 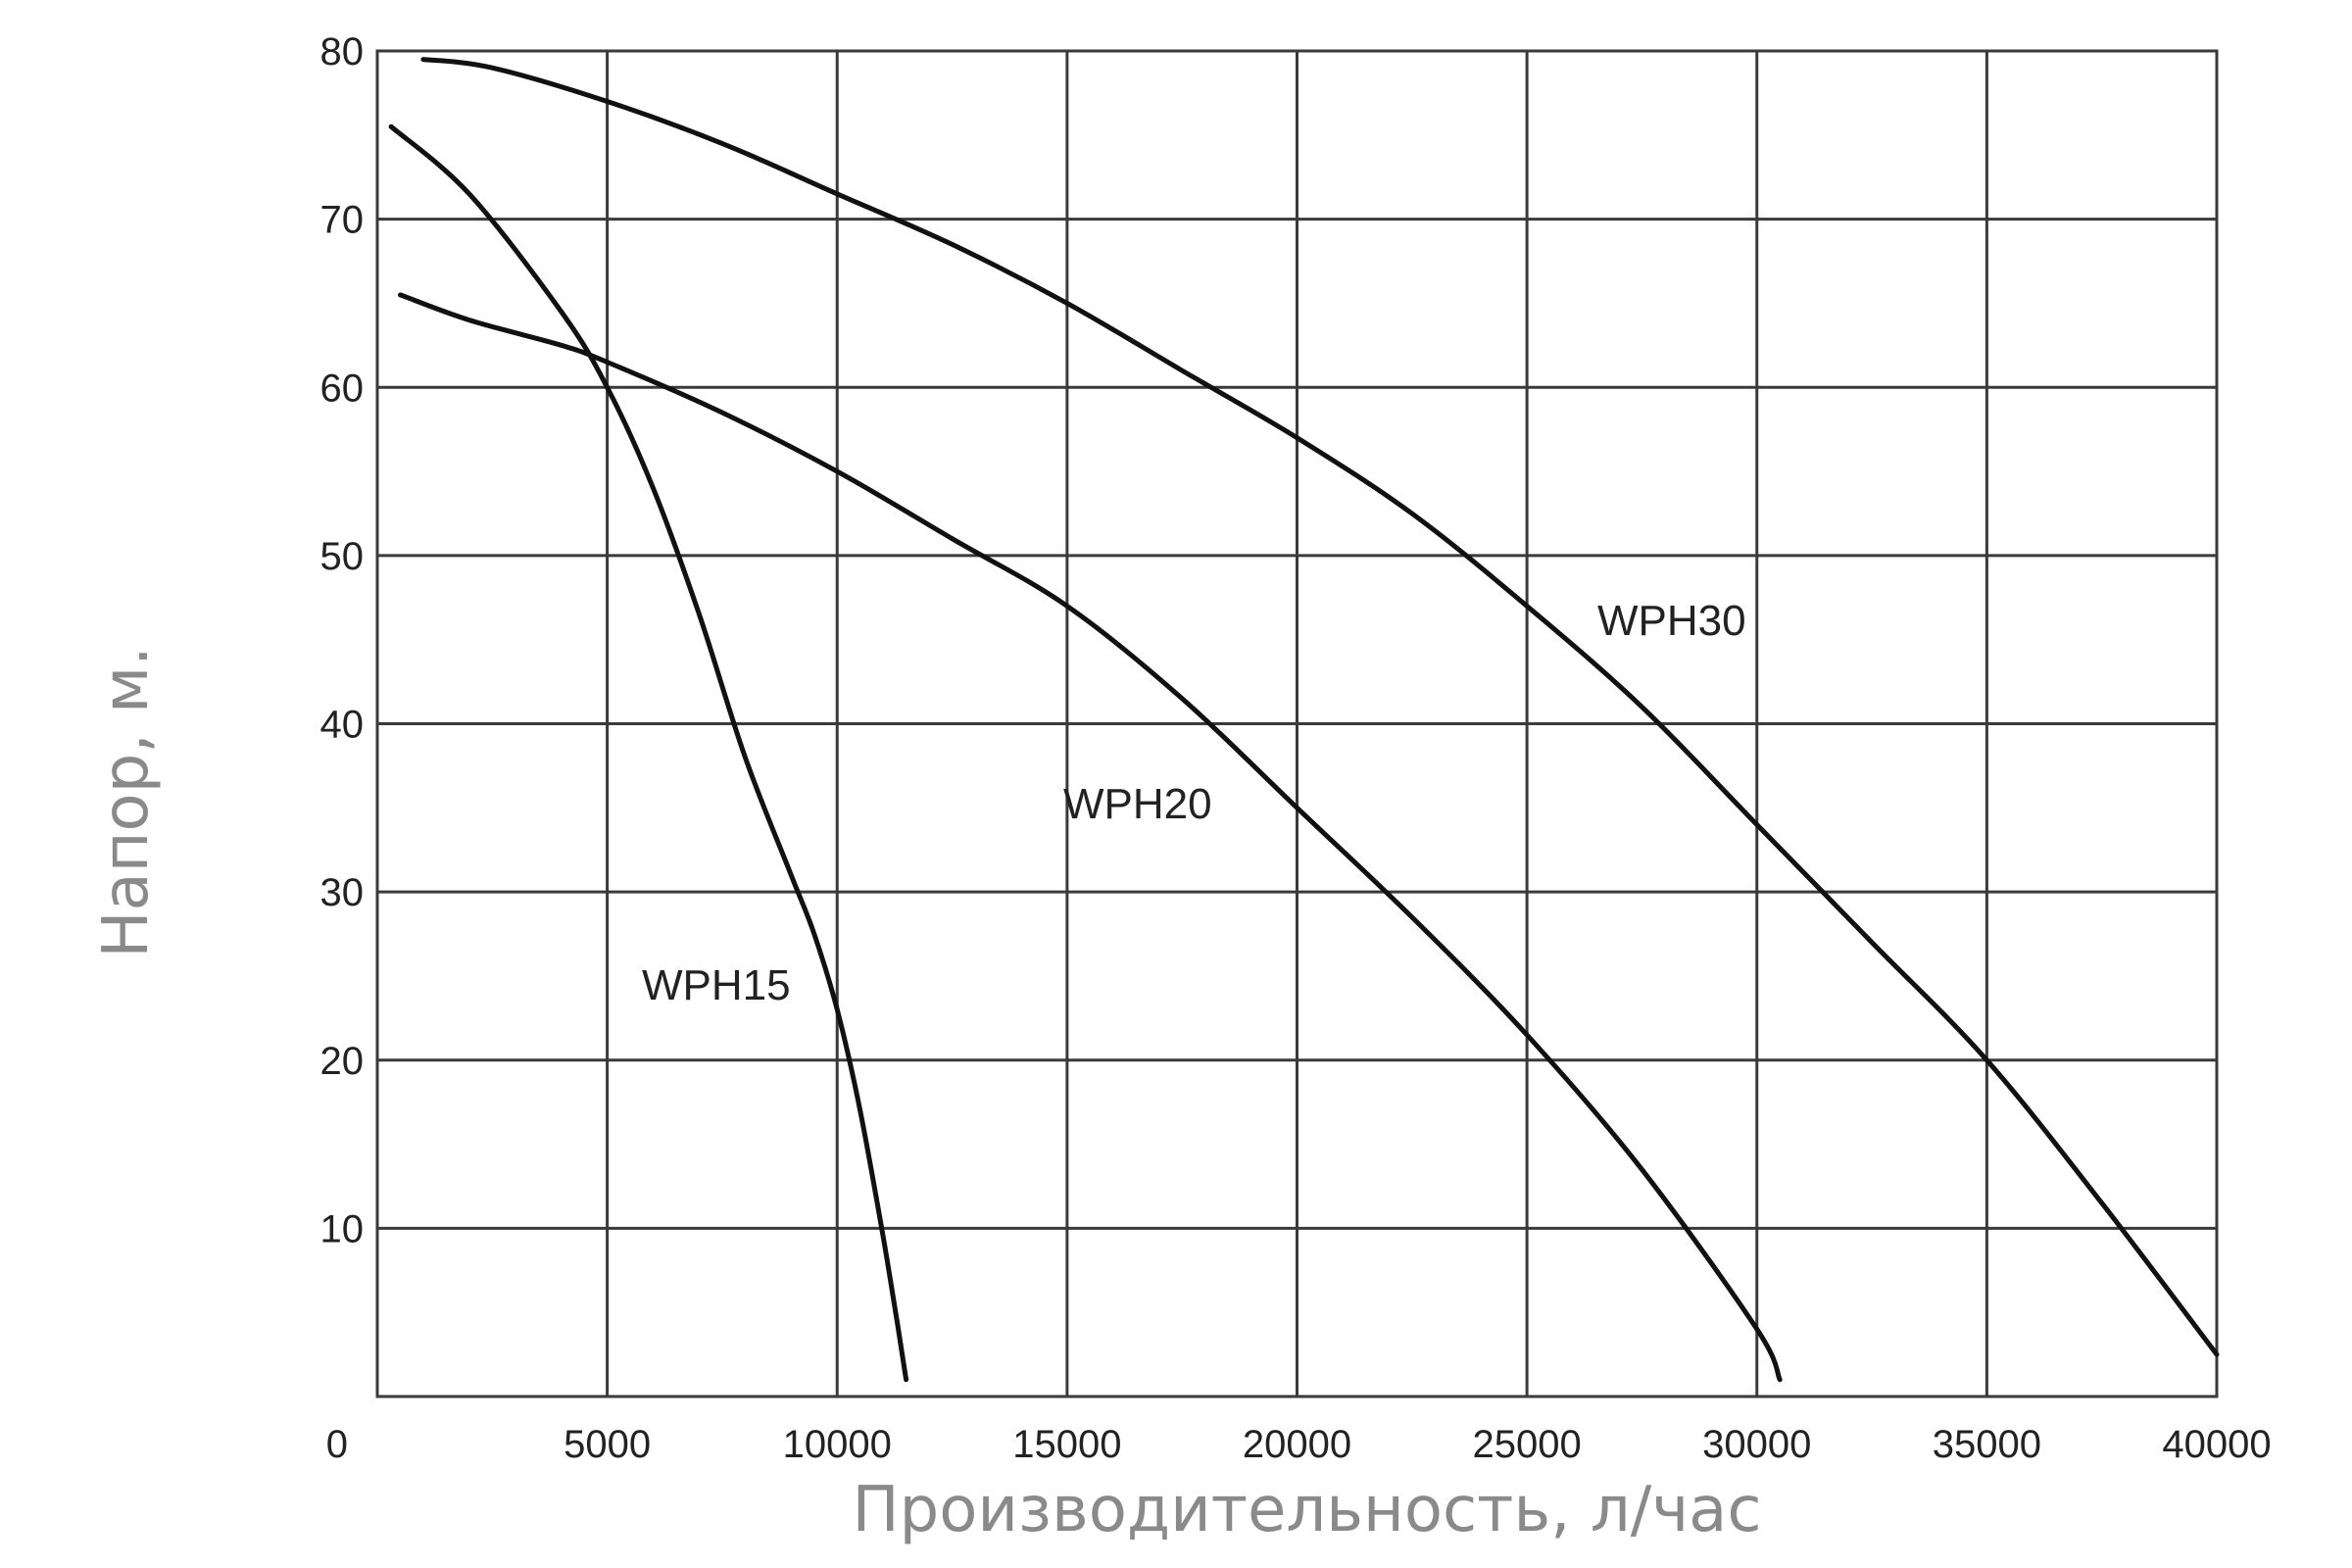 I want to click on x-axis-label: Производительность, л/час, so click(x=1306, y=1510).